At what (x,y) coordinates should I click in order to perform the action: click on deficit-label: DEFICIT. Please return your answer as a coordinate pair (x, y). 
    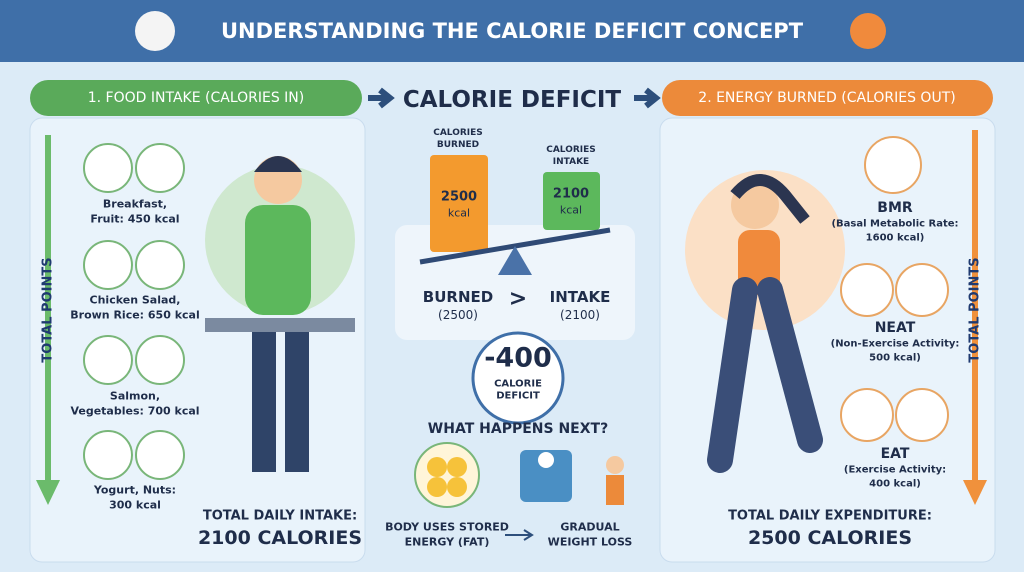
    Looking at the image, I should click on (518, 396).